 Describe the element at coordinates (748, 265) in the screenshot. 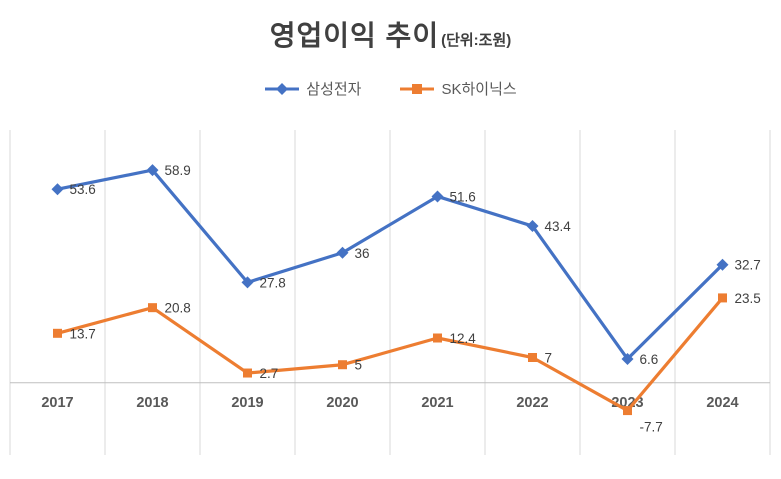

I see `data-label: 32.7` at that location.